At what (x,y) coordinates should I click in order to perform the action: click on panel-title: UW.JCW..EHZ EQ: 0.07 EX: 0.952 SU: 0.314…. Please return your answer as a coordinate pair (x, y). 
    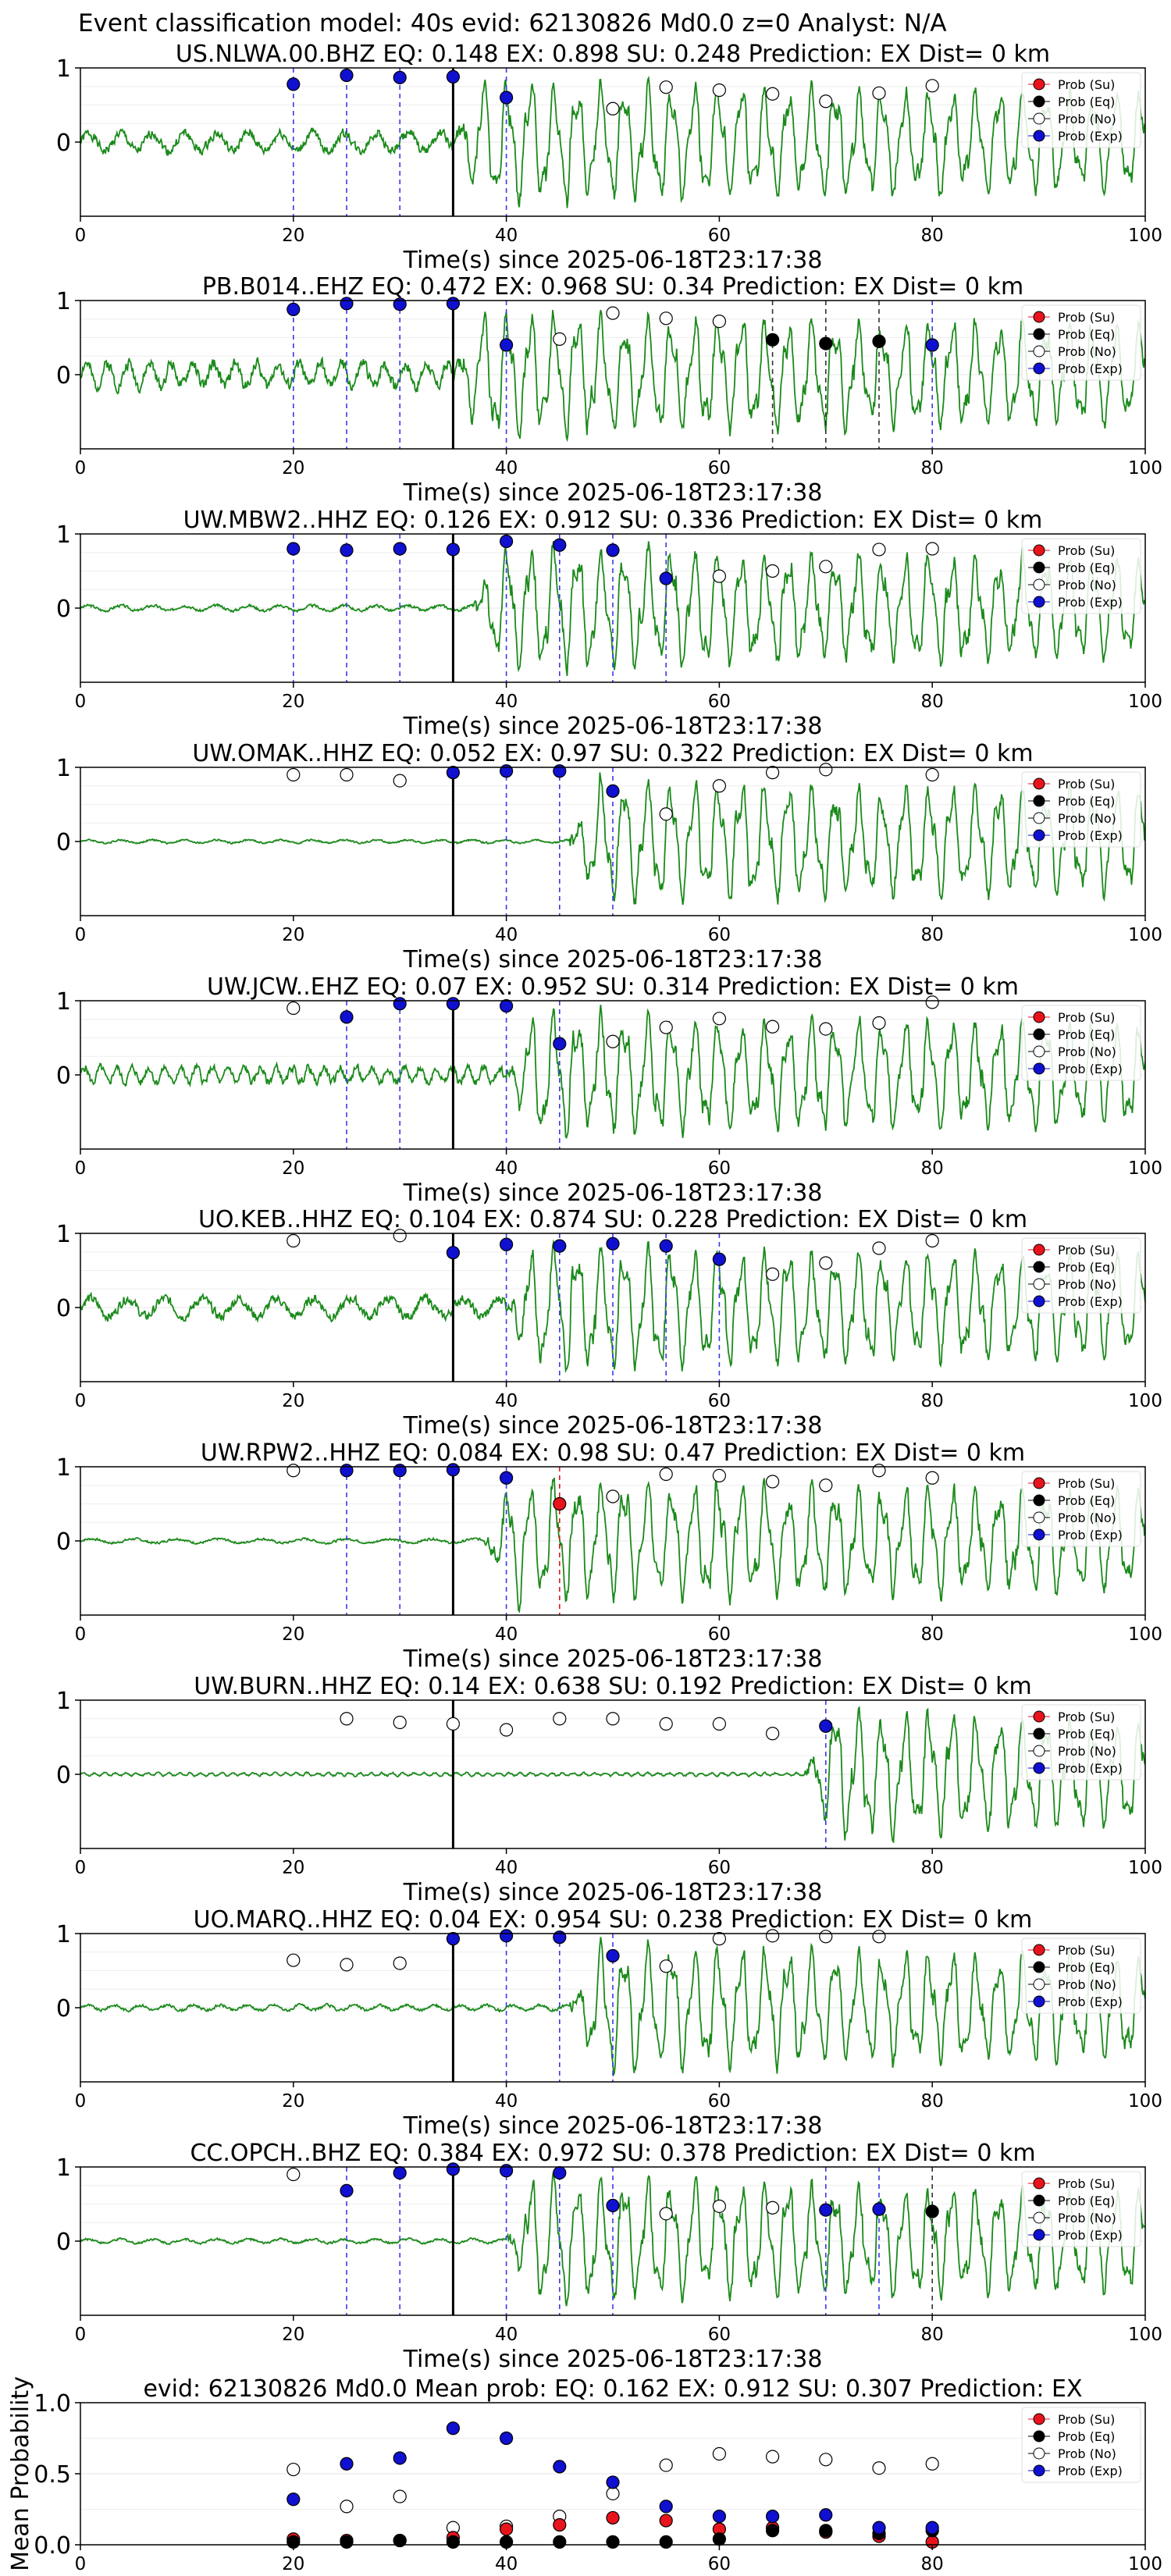
    Looking at the image, I should click on (613, 987).